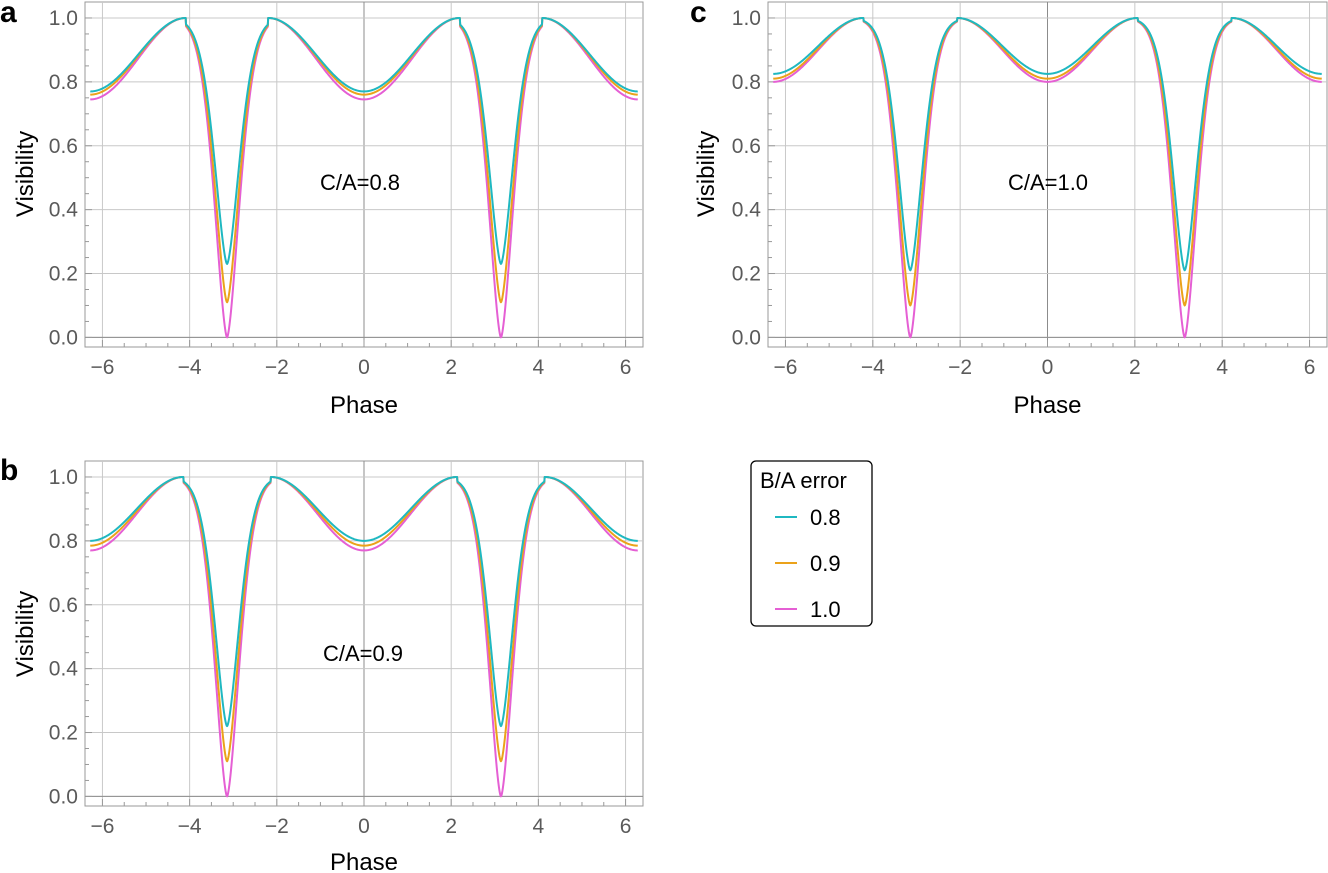  What do you see at coordinates (360, 182) in the screenshot?
I see `ratio-annotation: C/A=0.8` at bounding box center [360, 182].